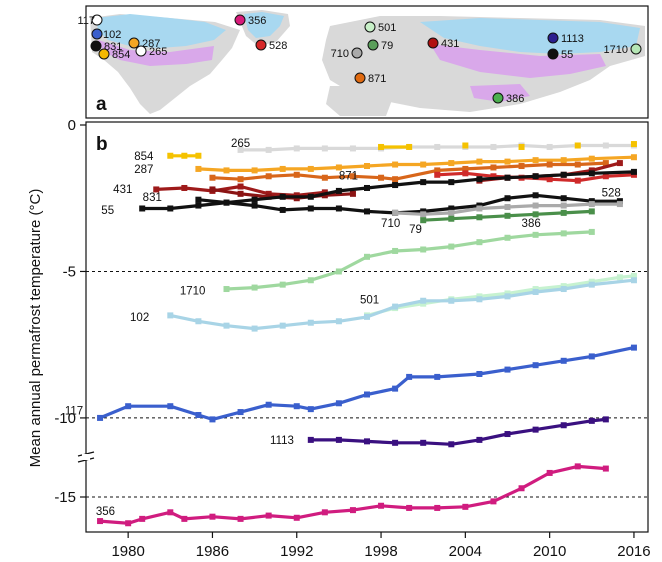 The height and width of the screenshot is (562, 662). What do you see at coordinates (530, 36) in the screenshot?
I see `map-continuous-permafrost-eurasia` at bounding box center [530, 36].